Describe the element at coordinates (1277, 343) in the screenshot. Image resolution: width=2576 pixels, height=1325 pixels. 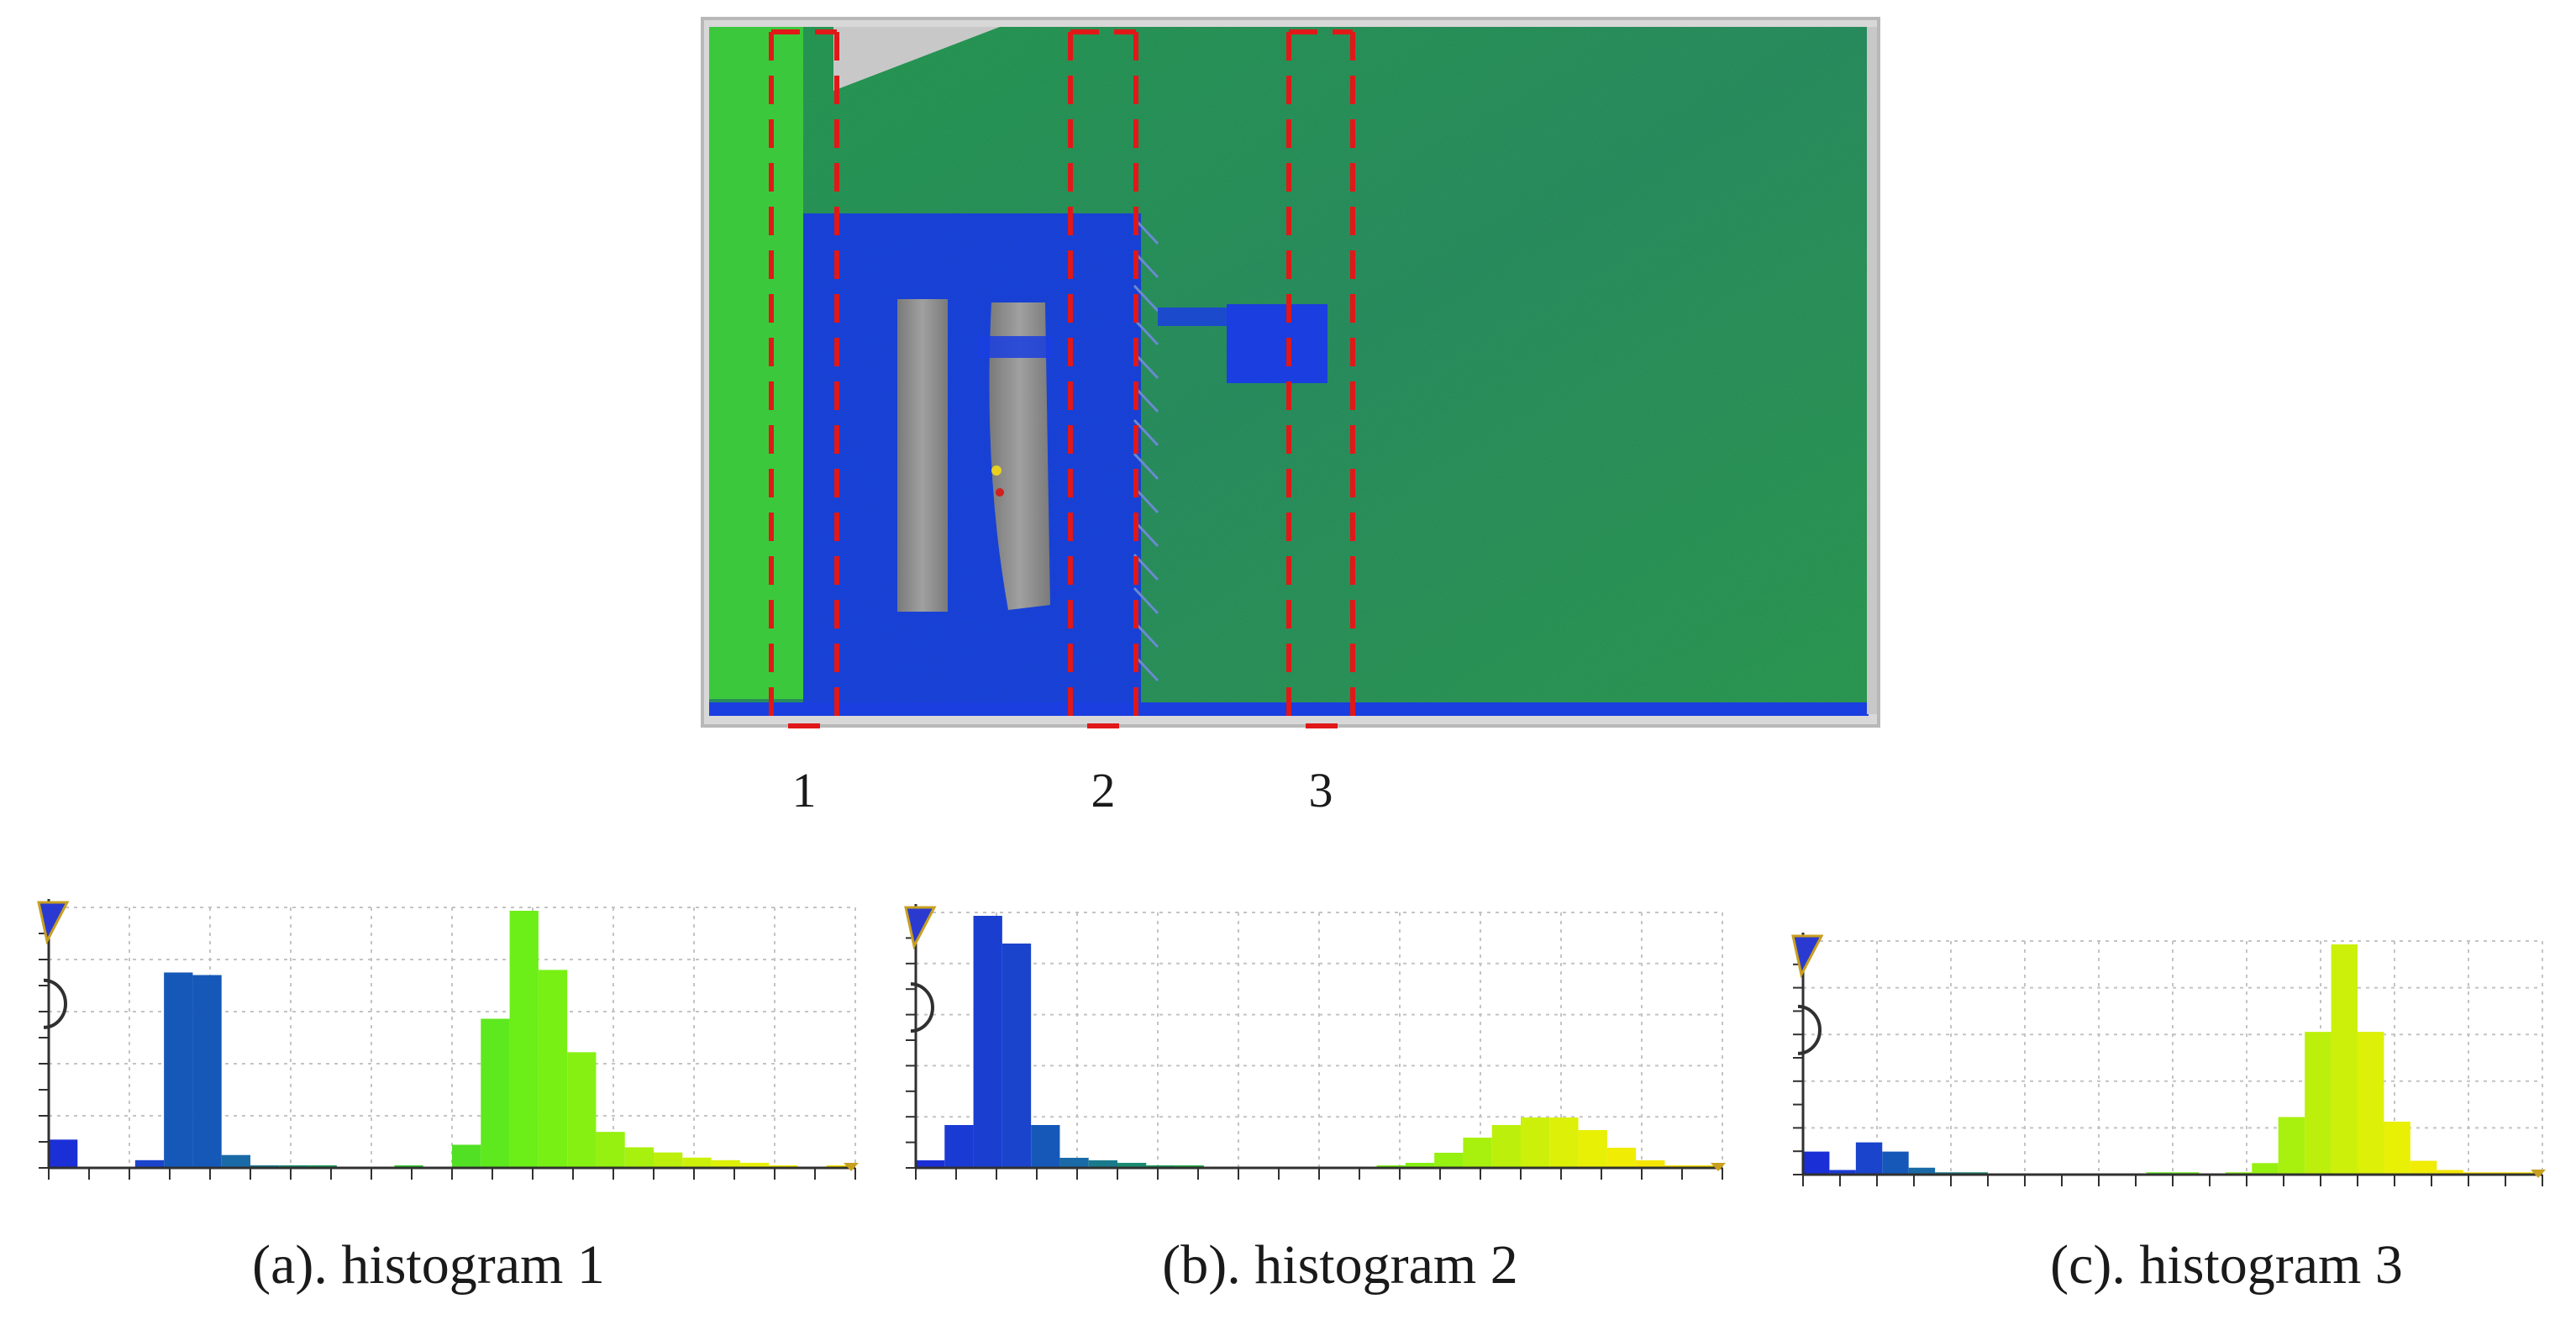
I see `wall-fixture` at that location.